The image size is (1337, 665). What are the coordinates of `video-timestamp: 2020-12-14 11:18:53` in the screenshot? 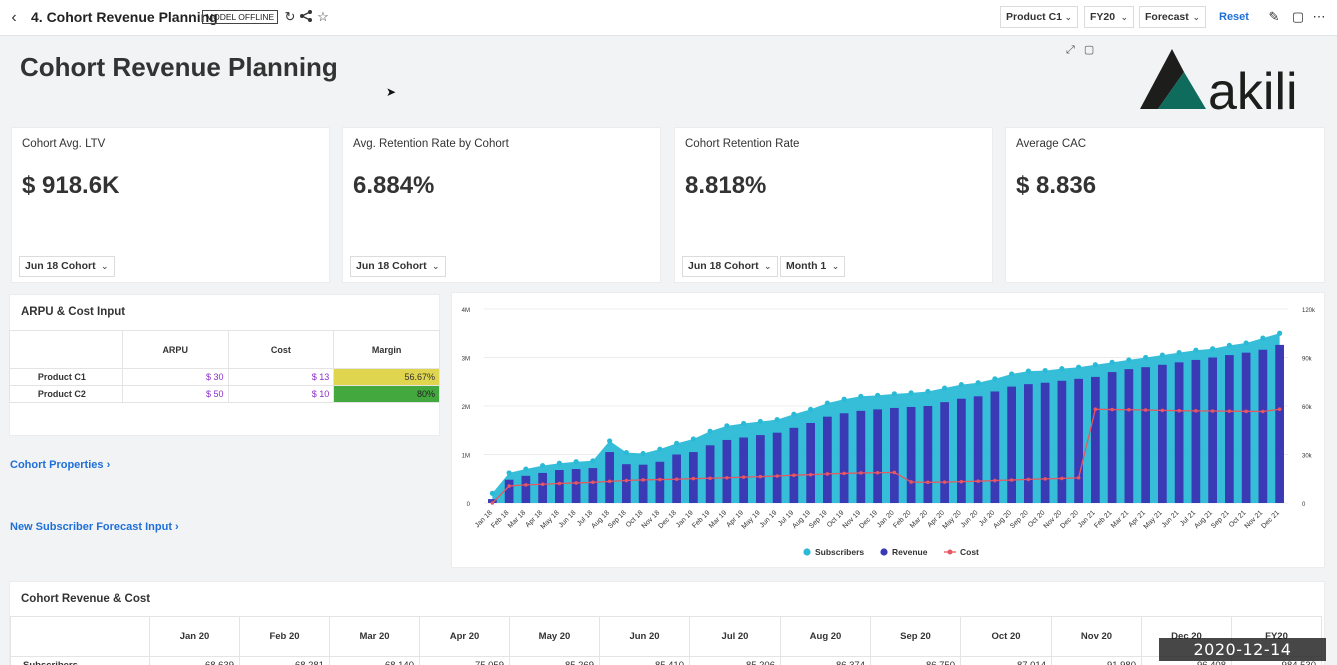 It's located at (1242, 651).